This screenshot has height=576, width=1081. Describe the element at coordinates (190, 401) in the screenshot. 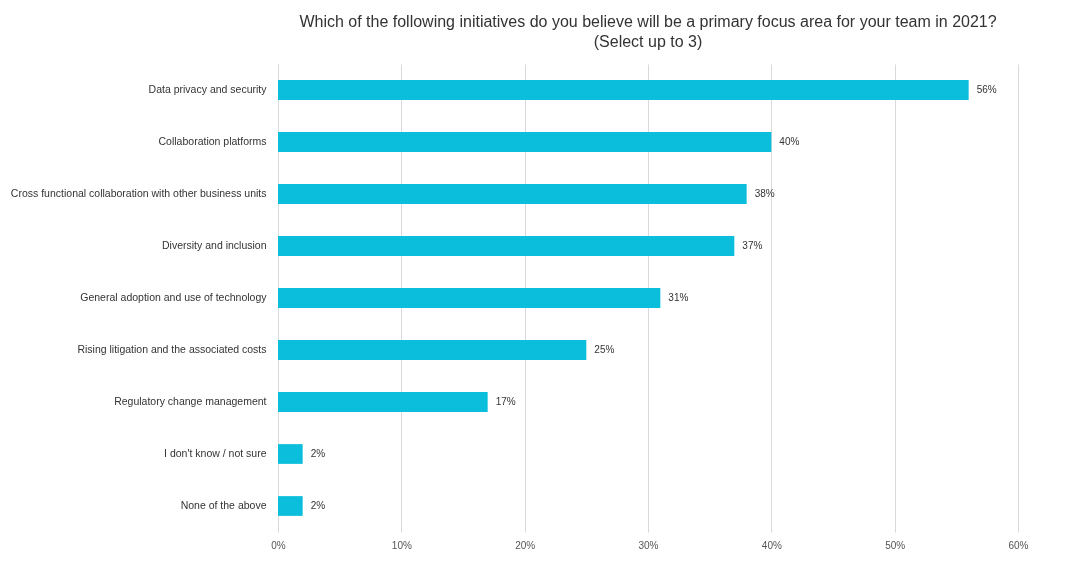

I see `y-tick-label: Regulatory change management` at that location.